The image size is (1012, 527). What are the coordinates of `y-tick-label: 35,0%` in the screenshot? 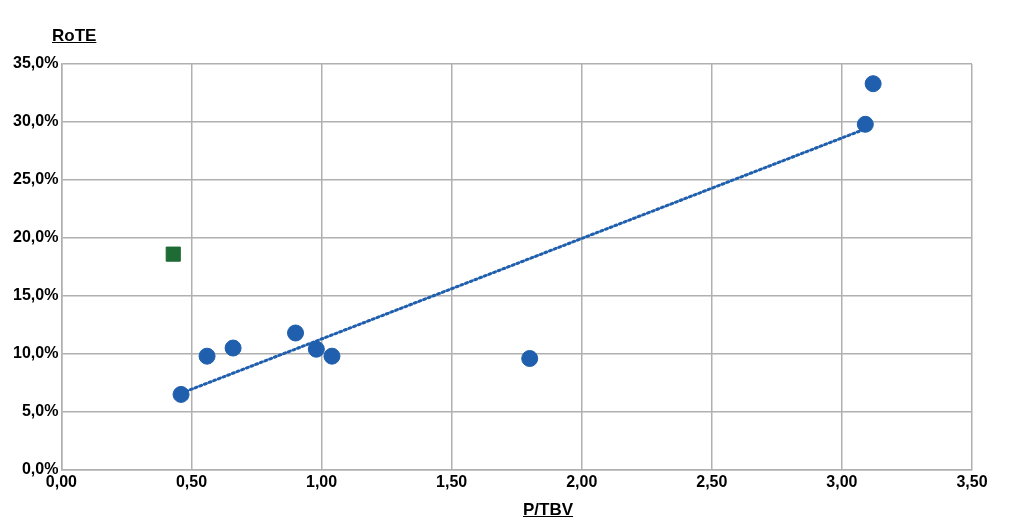 It's located at (35, 63).